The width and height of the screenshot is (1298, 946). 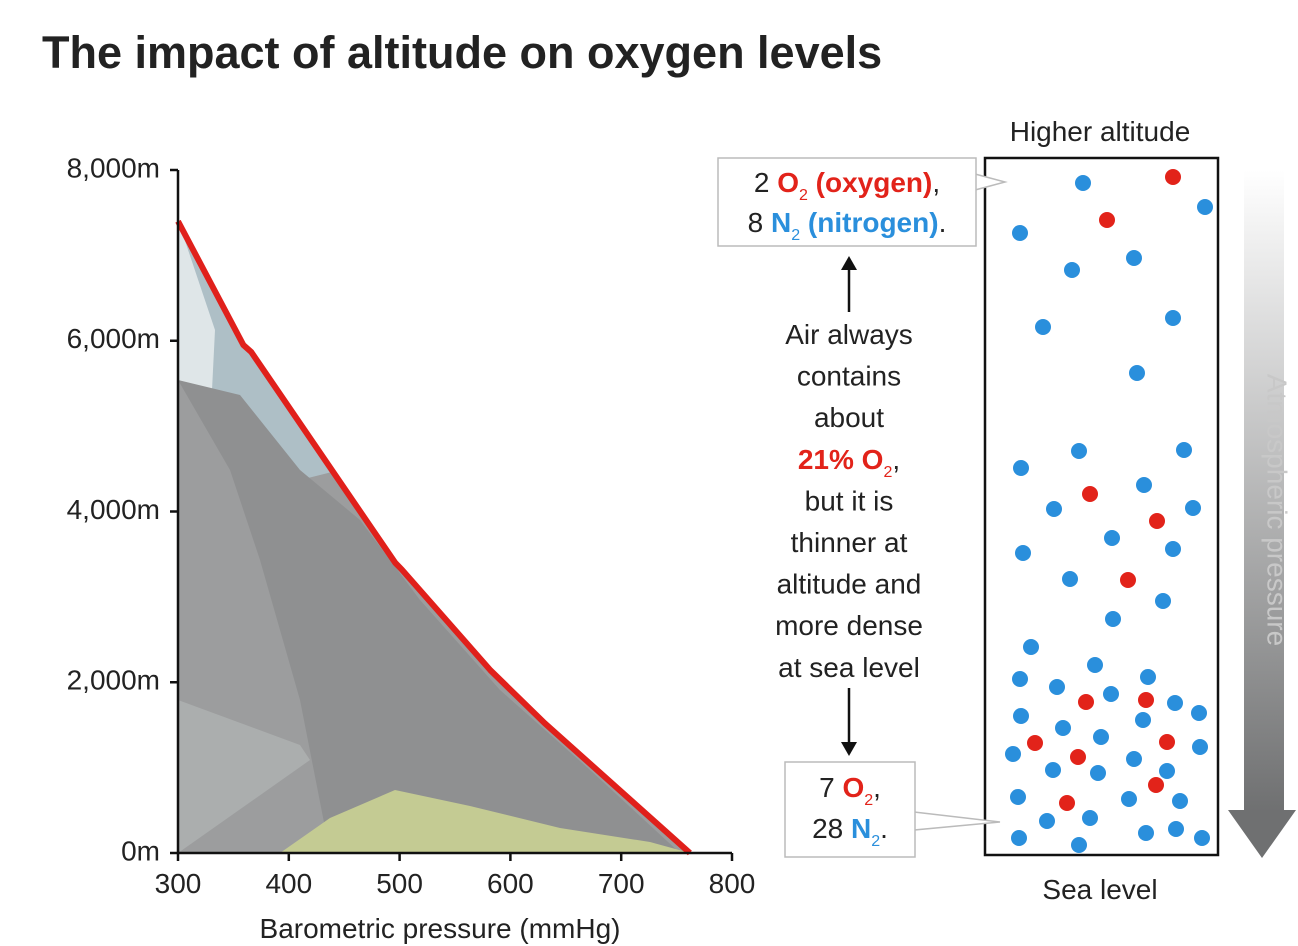 What do you see at coordinates (870, 182) in the screenshot?
I see `text-run: (oxygen)` at bounding box center [870, 182].